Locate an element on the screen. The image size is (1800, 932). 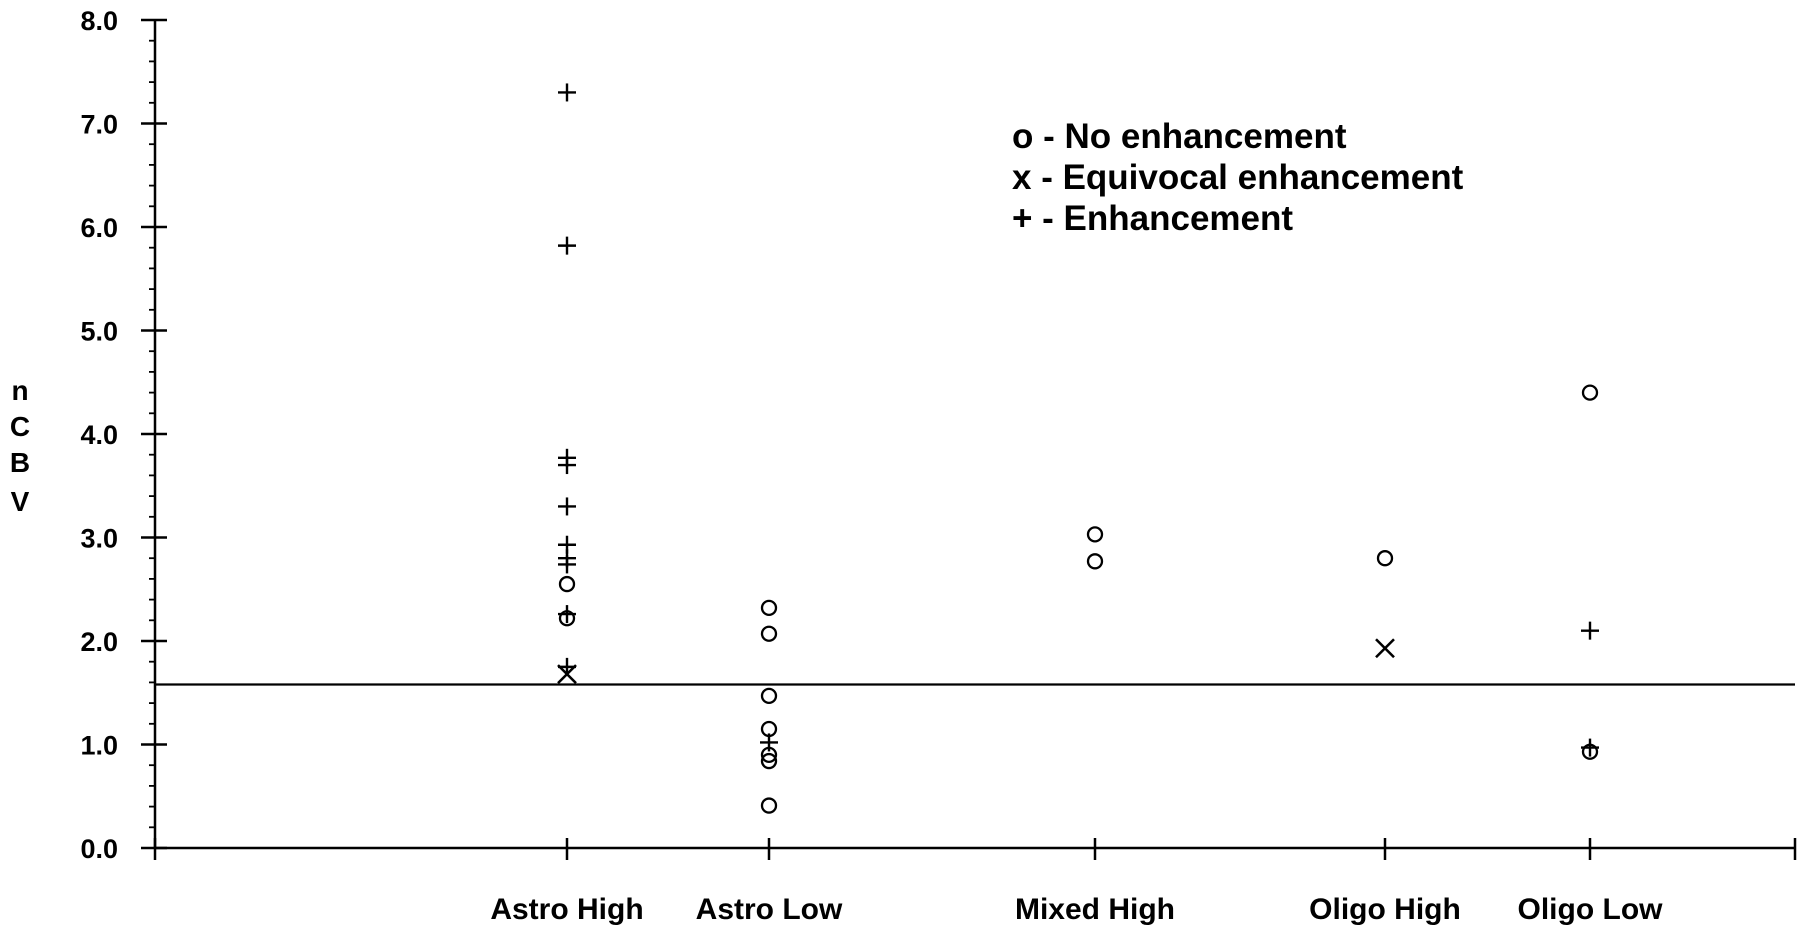
legend-entry-equivocal-enhancement-point: x - Equivocal enhancement is located at coordinates (1238, 177).